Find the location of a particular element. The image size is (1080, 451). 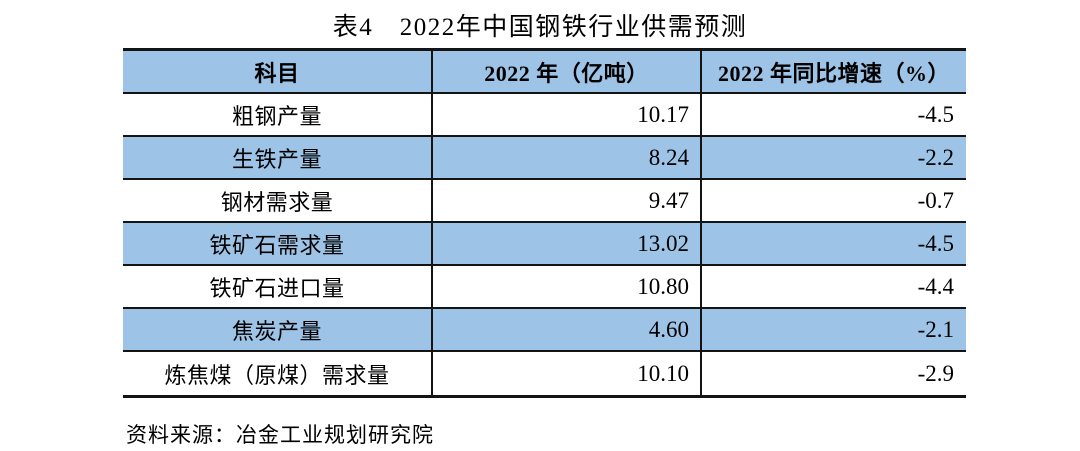

table-row: 生铁产量 8.24 -2.2 is located at coordinates (544, 158).